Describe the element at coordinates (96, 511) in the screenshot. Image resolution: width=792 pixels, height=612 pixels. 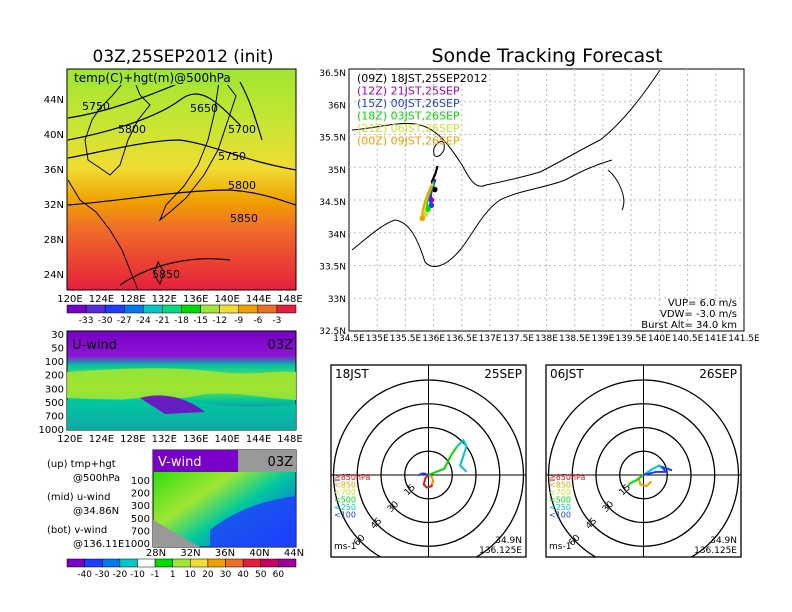
I see `side-label: @34.86N` at that location.